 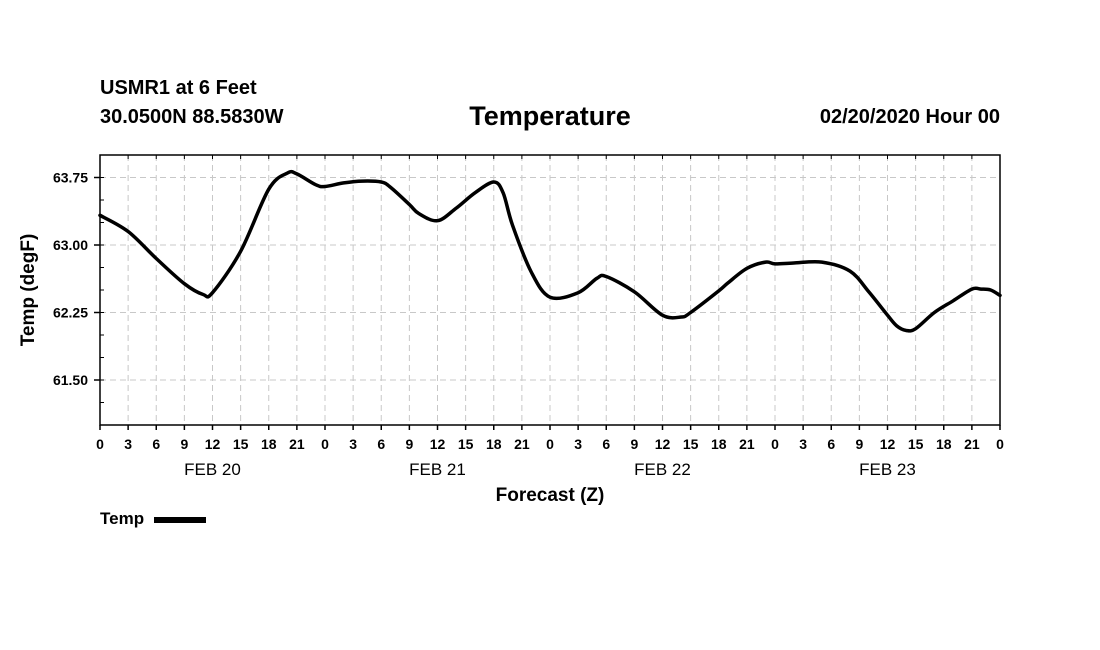 I want to click on station-name: USMR1 at 6 Feet, so click(x=178, y=88).